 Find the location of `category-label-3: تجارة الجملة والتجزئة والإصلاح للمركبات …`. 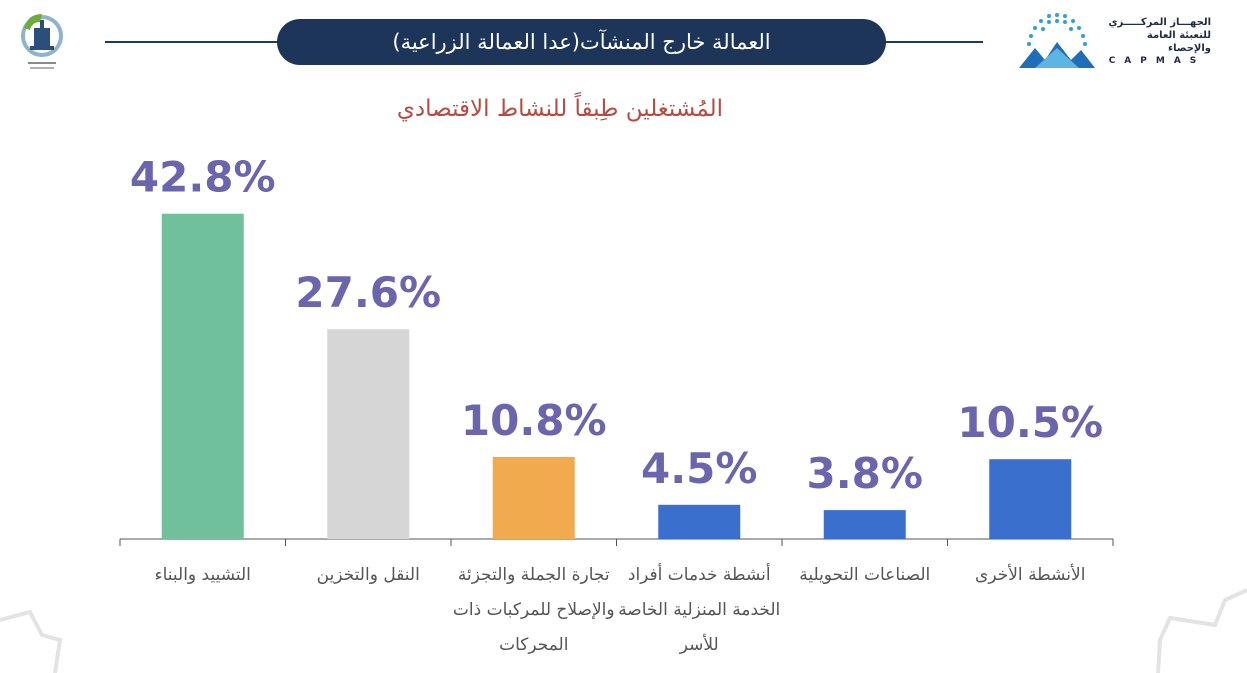

category-label-3: تجارة الجملة والتجزئة والإصلاح للمركبات … is located at coordinates (533, 610).